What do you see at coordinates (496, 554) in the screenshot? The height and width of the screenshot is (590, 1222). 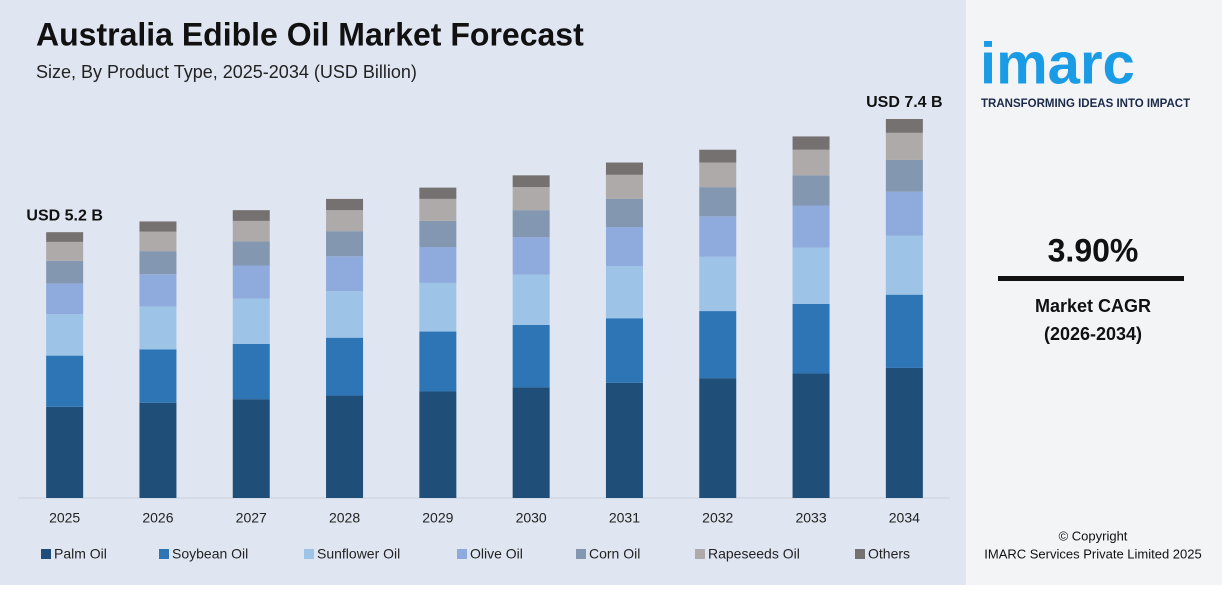 I see `legend-label: Olive Oil` at bounding box center [496, 554].